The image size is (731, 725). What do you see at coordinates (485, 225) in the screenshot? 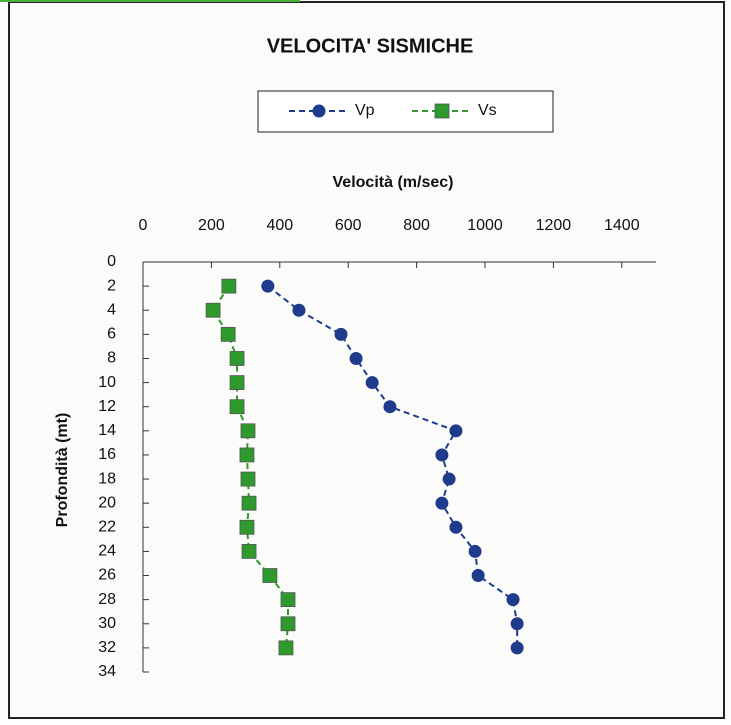
I see `x-tick-label: 1000` at bounding box center [485, 225].